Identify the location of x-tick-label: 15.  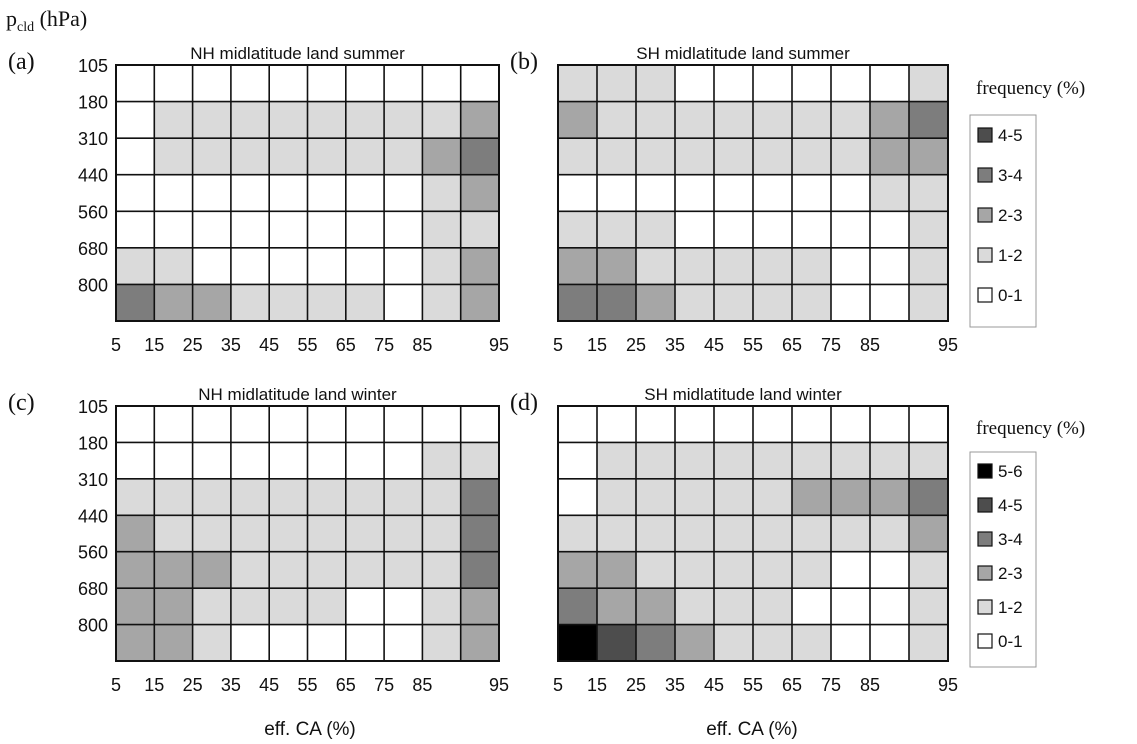
(154, 685).